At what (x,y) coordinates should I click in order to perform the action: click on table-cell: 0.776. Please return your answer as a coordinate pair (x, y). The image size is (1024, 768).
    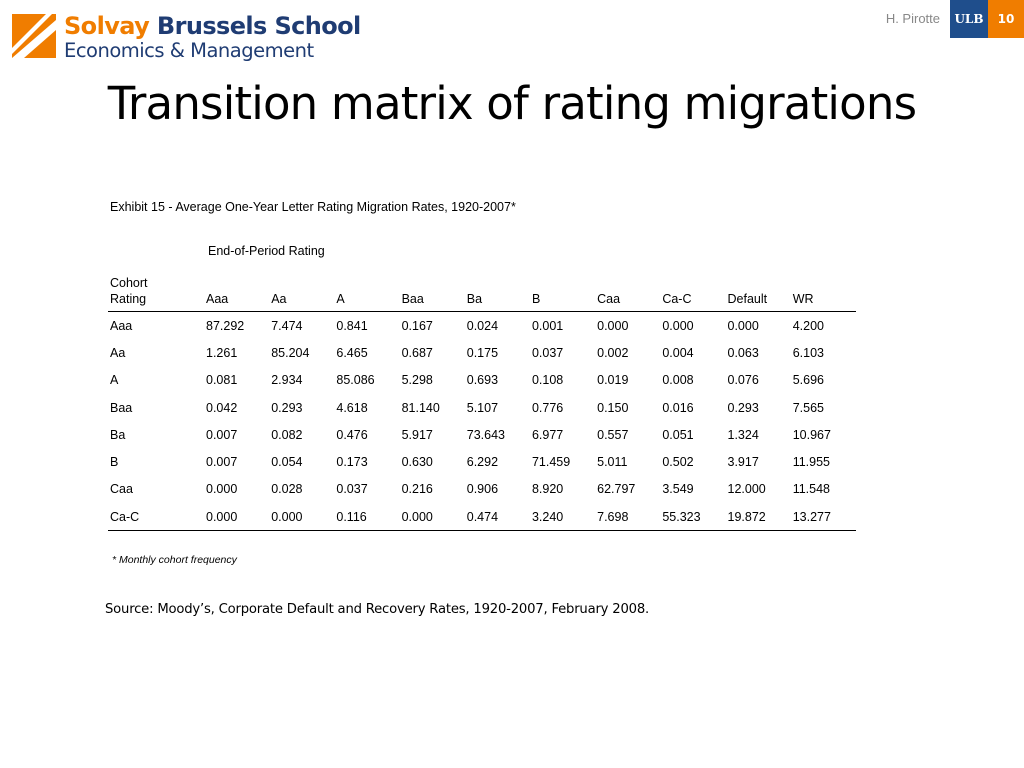
    Looking at the image, I should click on (547, 407).